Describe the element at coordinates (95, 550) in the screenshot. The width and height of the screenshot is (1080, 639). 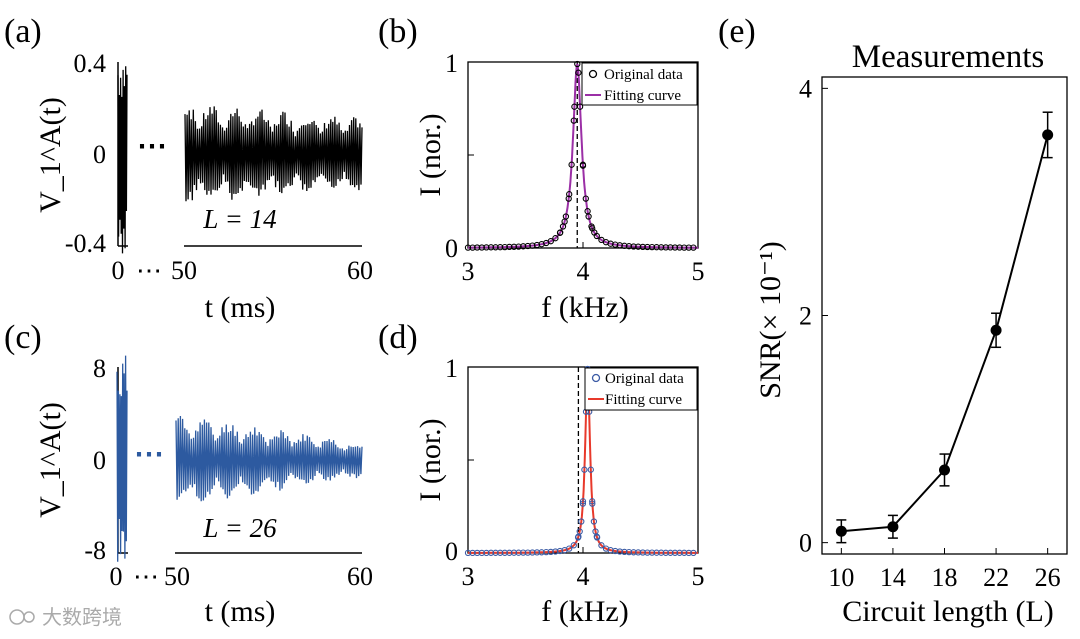
I see `panel-c-ytick-bottom: -8` at that location.